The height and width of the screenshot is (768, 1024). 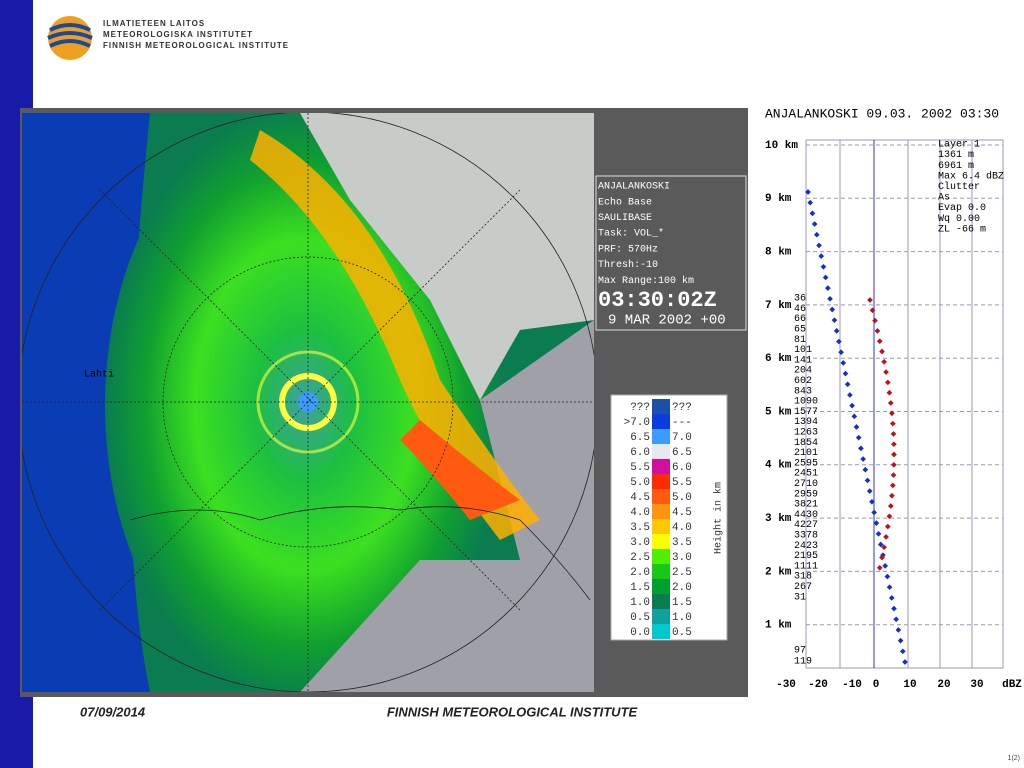 I want to click on legend-low: >7.0, so click(x=637, y=423).